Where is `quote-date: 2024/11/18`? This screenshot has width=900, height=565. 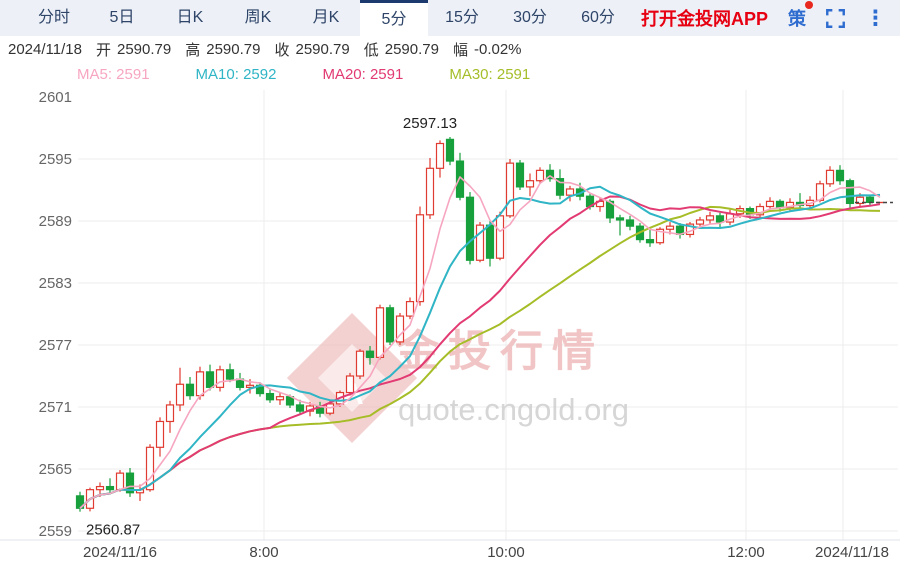 quote-date: 2024/11/18 is located at coordinates (45, 49).